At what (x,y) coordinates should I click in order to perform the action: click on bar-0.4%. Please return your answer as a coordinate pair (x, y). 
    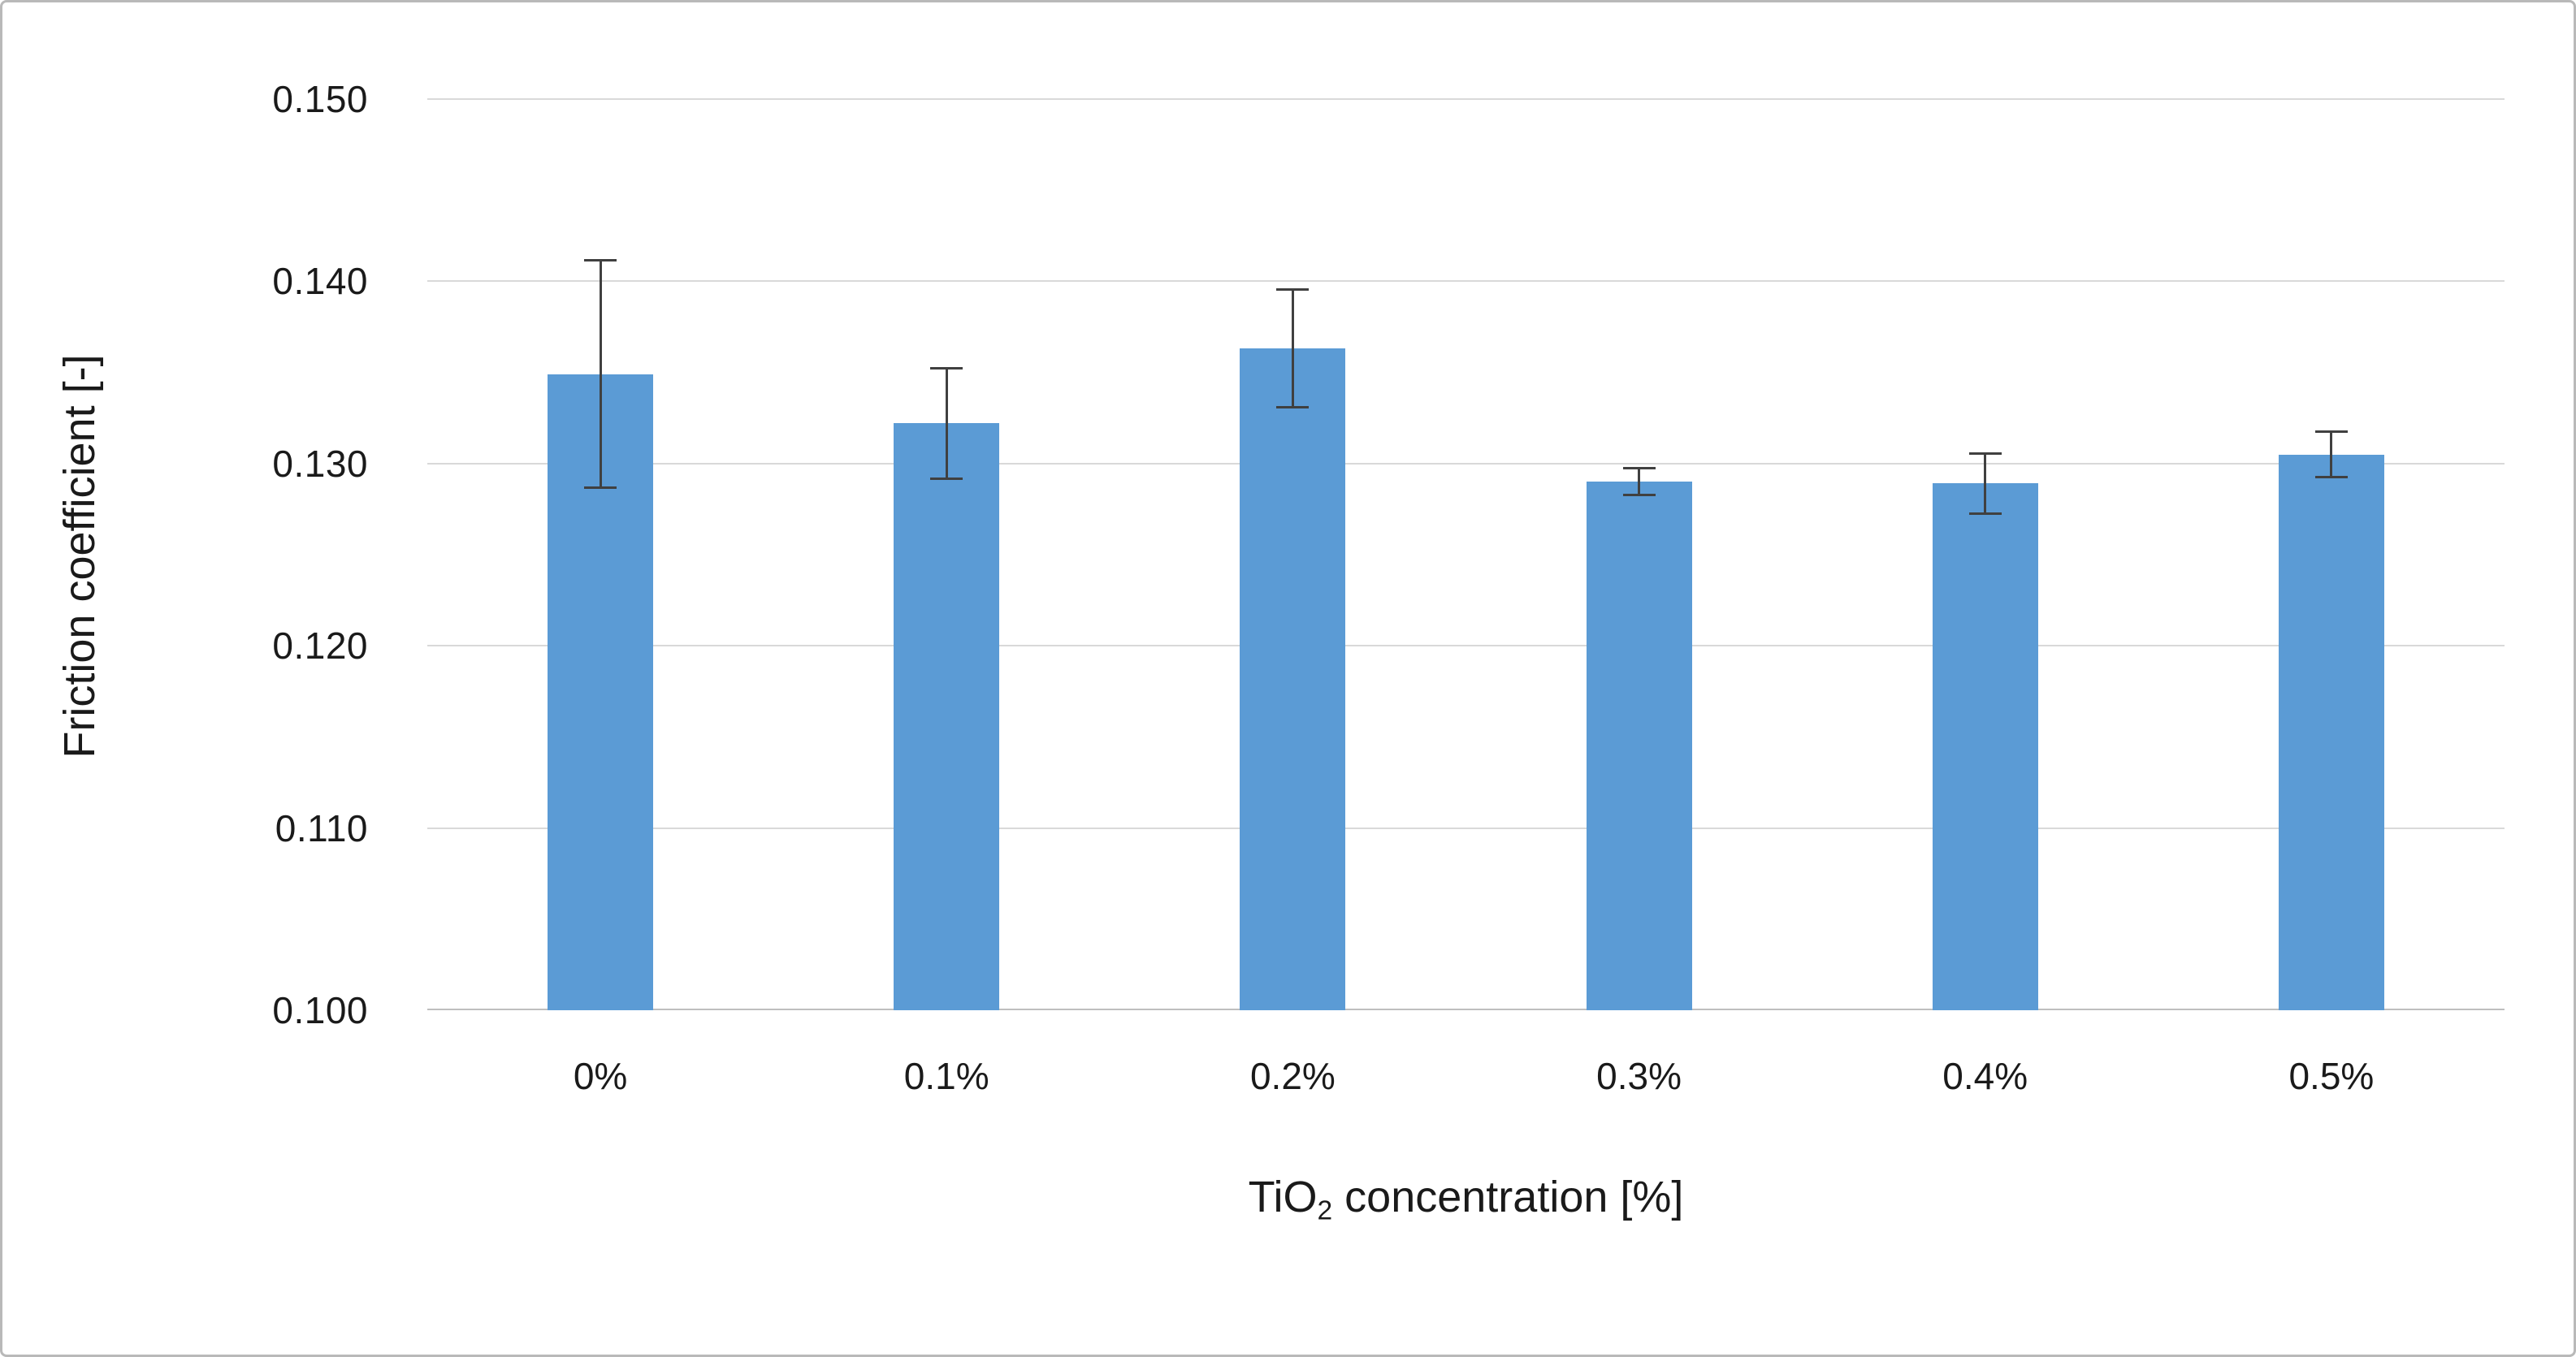
    Looking at the image, I should click on (1985, 746).